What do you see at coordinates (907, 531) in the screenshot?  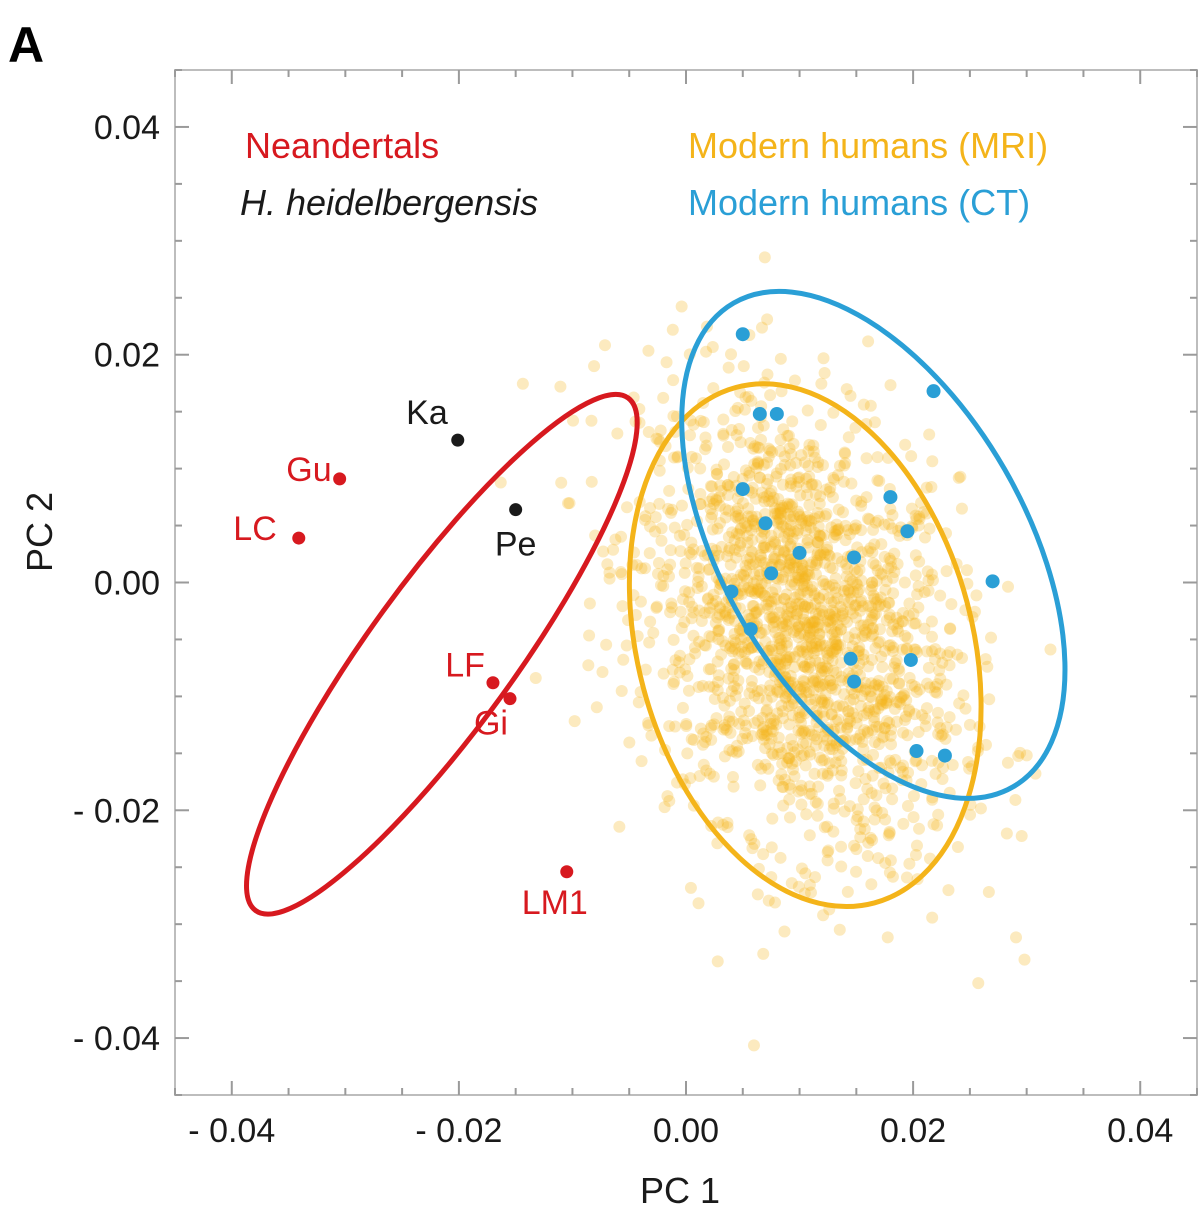 I see `ct-point` at bounding box center [907, 531].